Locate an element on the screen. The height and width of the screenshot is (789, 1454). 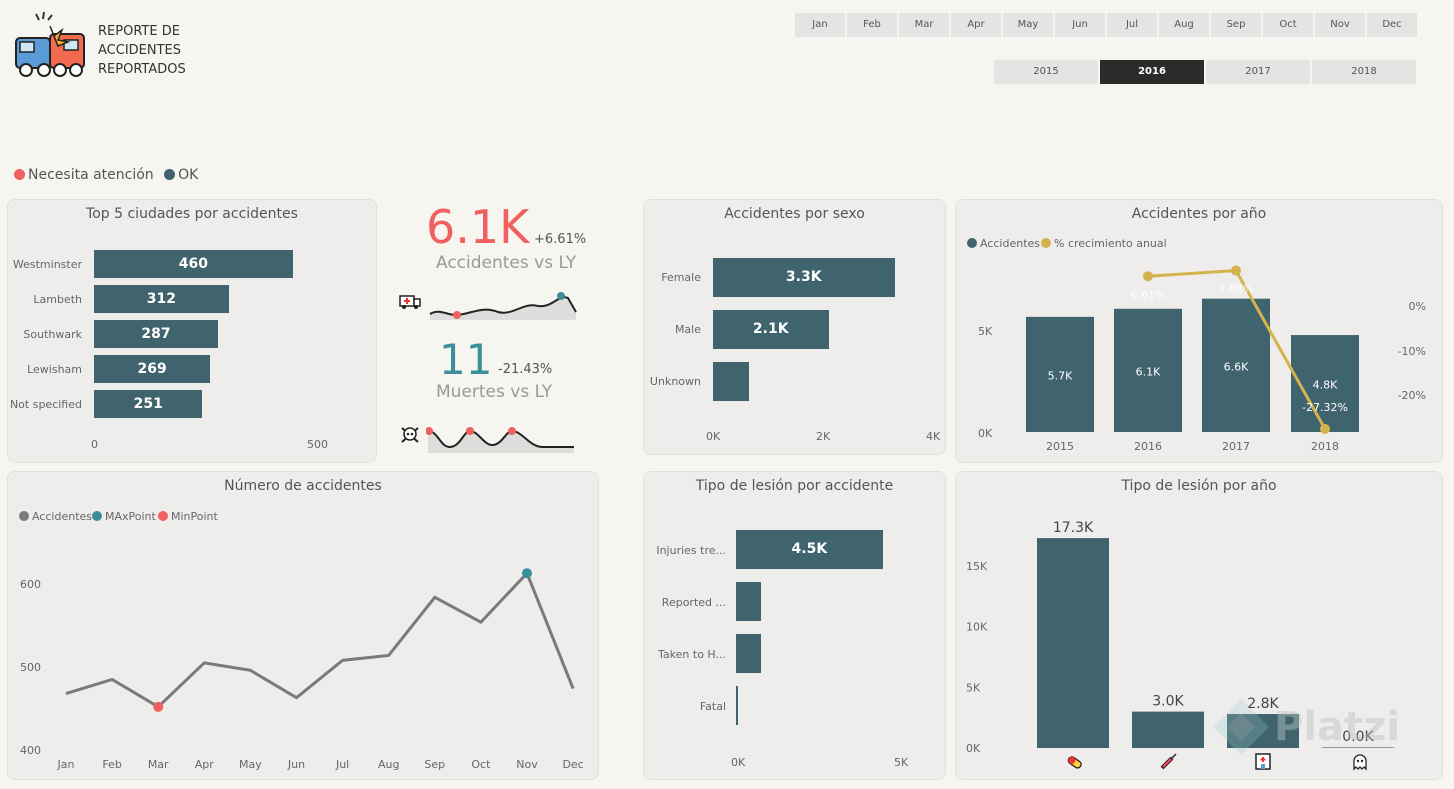
top5-title: Top 5 ciudades por accidentes is located at coordinates (192, 214).